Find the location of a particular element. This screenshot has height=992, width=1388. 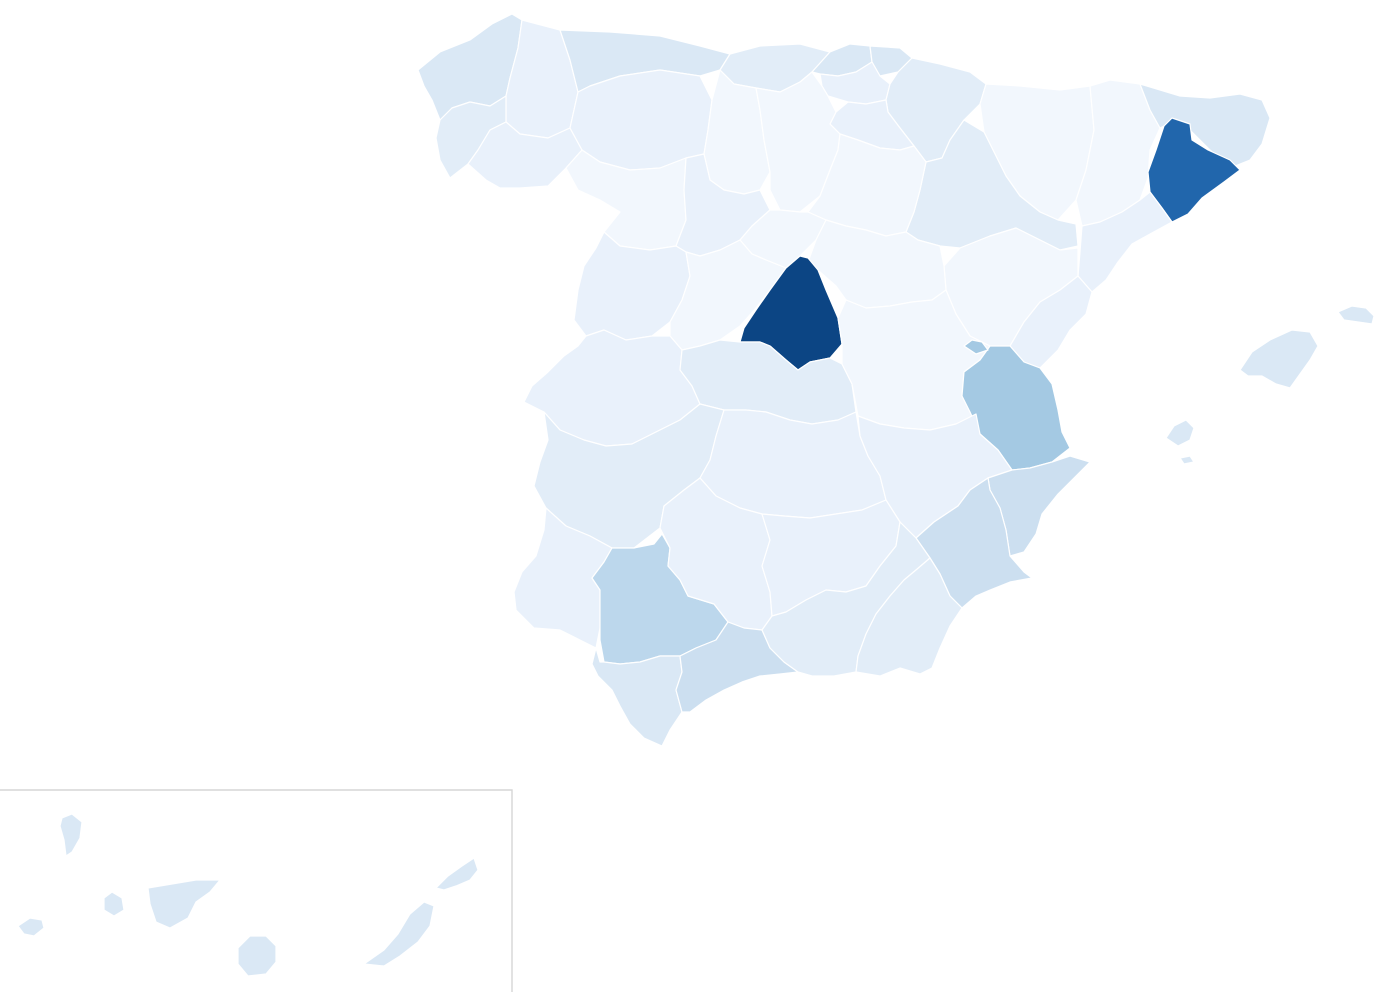

island-tenerife is located at coordinates (184, 904).